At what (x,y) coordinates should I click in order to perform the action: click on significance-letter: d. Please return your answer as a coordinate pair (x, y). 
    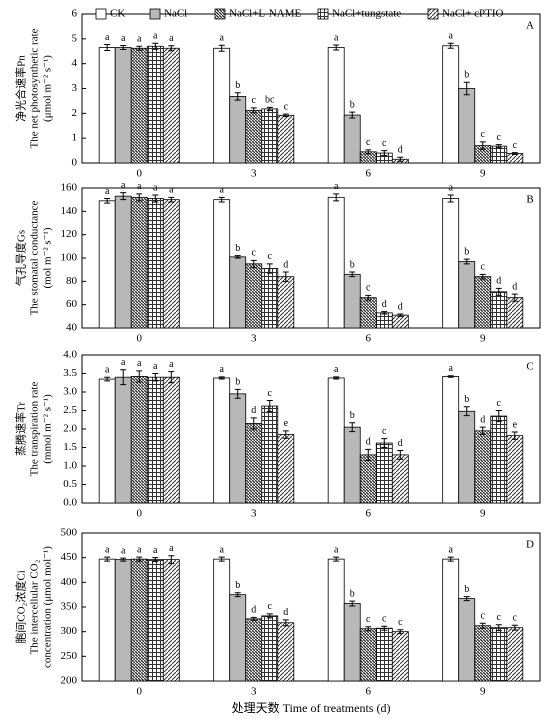
    Looking at the image, I should click on (400, 306).